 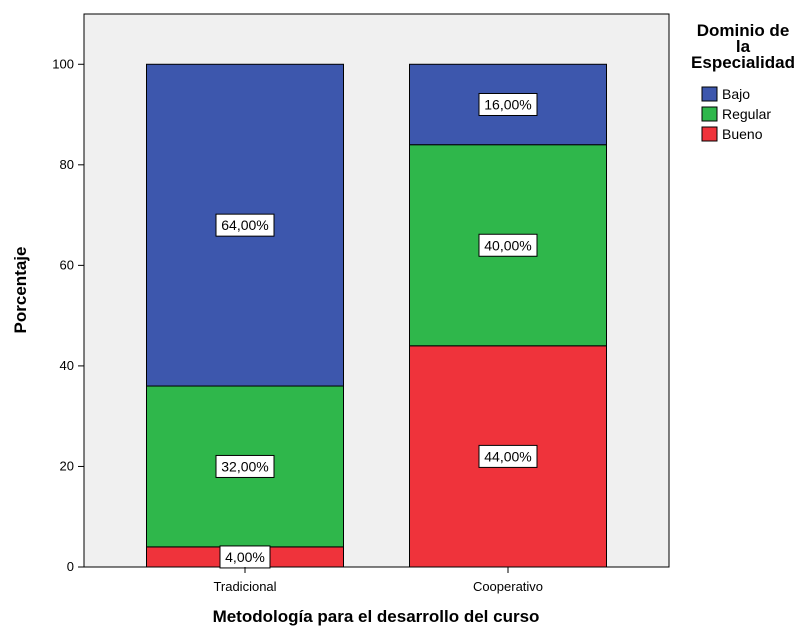 I want to click on legend-title: Especialidad, so click(x=743, y=62).